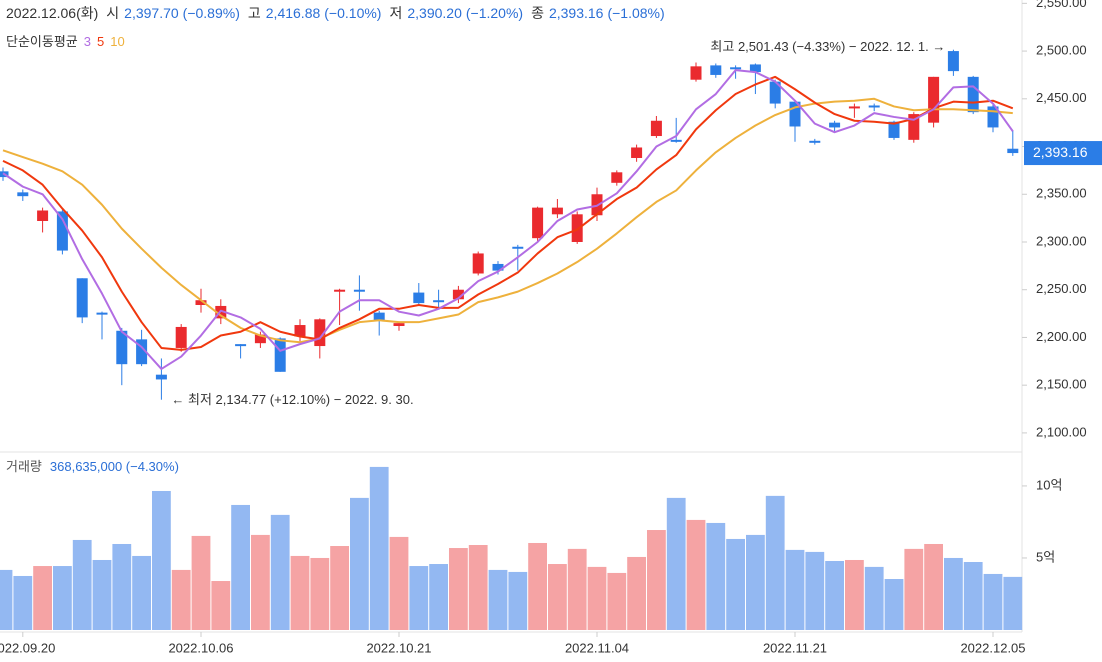 This screenshot has width=1102, height=662. Describe the element at coordinates (211, 13) in the screenshot. I see `header-change: (−0.89%)` at that location.